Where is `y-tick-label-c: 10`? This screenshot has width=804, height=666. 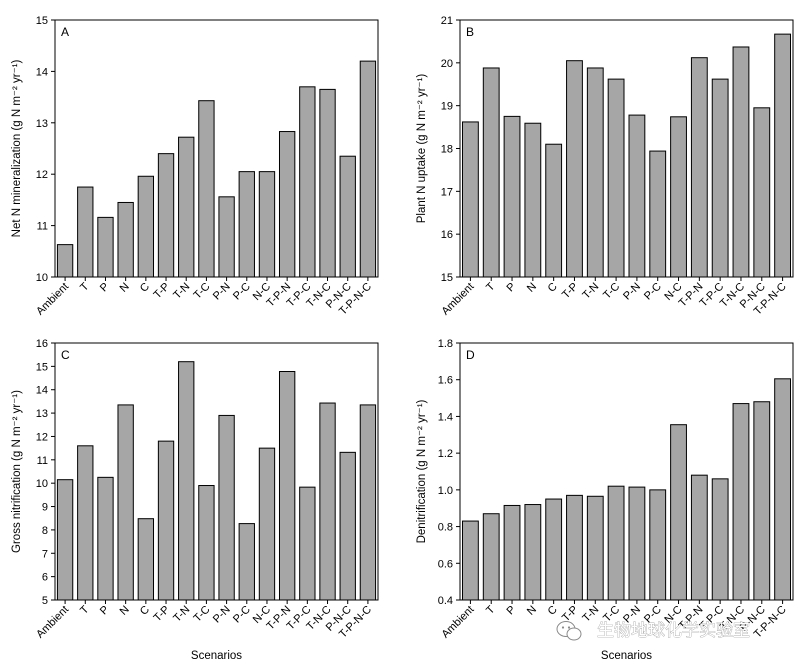 y-tick-label-c: 10 is located at coordinates (42, 484).